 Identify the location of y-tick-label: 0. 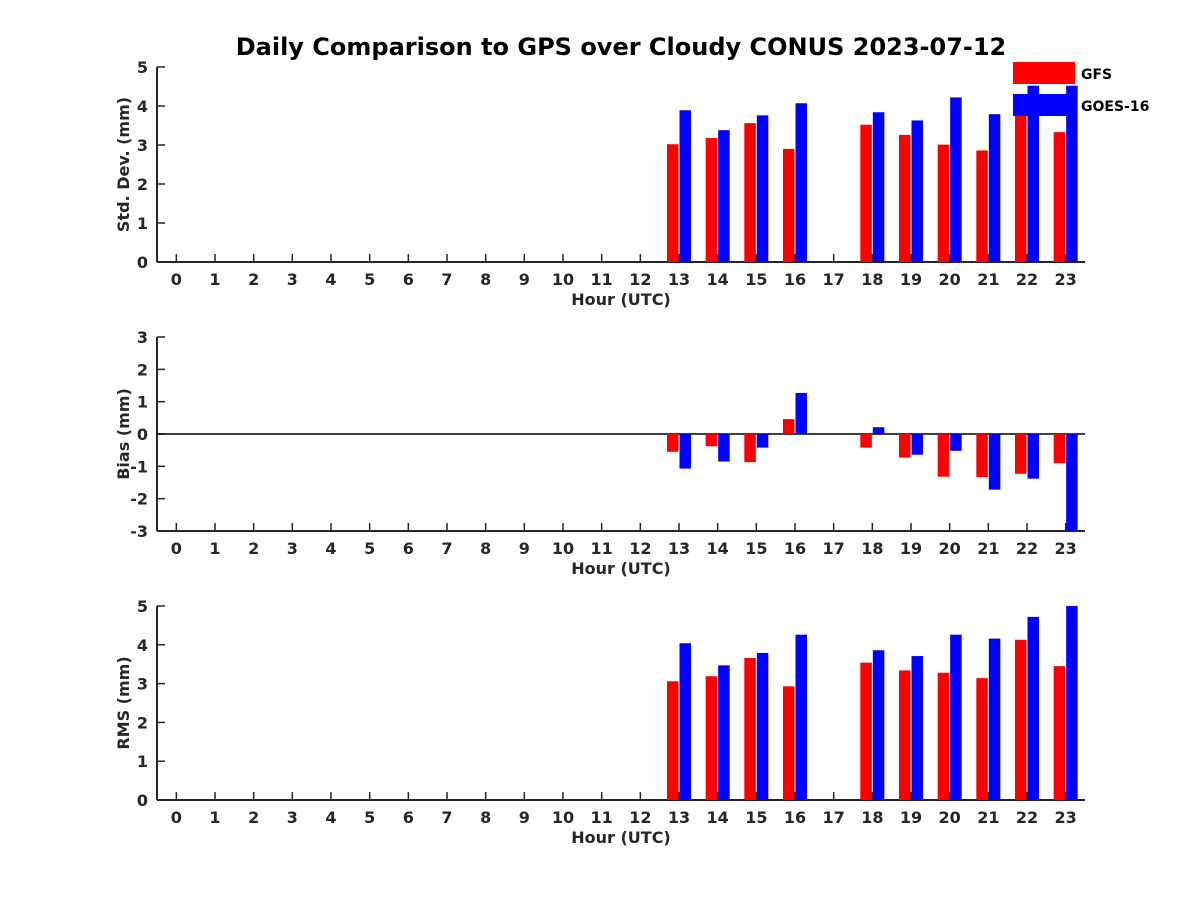
(142, 800).